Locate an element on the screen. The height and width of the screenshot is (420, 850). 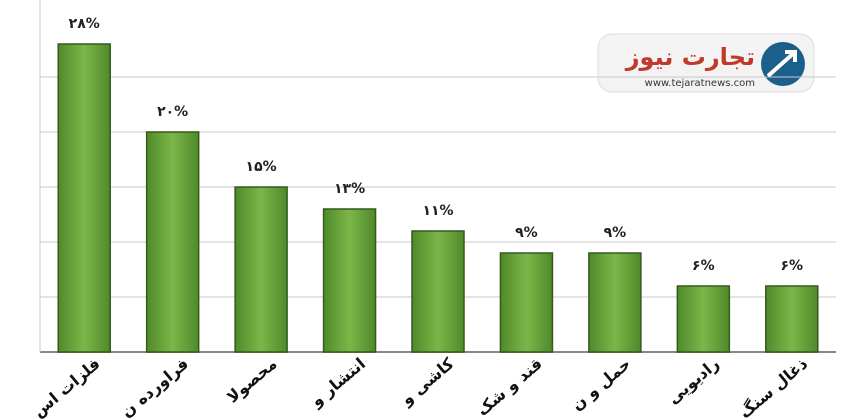
x-tick-label: حمل و ن is located at coordinates (601, 384).